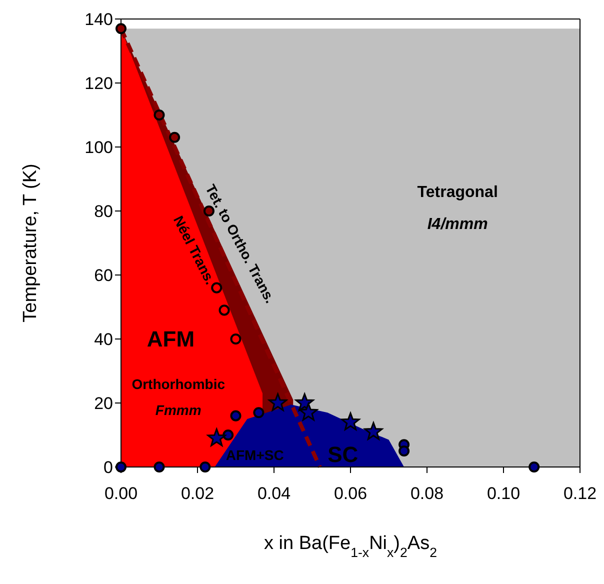 Image resolution: width=604 pixels, height=584 pixels. I want to click on y-tick-label: 140, so click(98, 20).